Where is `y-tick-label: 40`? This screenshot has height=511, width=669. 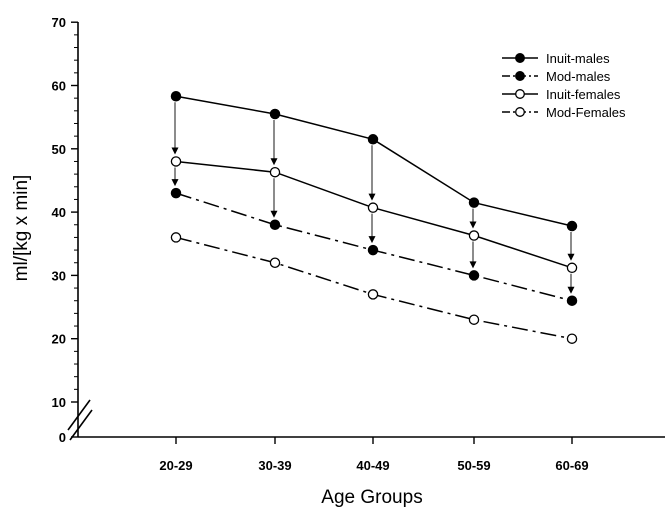
y-tick-label: 40 is located at coordinates (59, 212).